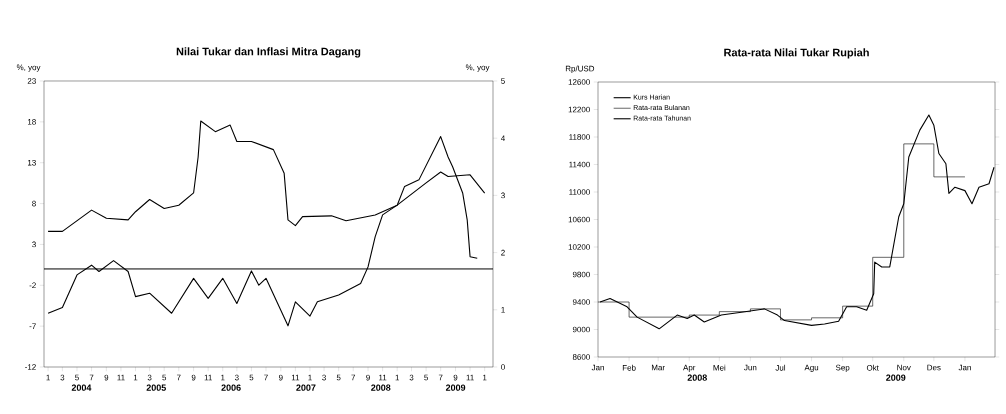 This screenshot has width=1006, height=414. I want to click on text: 2004, so click(81, 387).